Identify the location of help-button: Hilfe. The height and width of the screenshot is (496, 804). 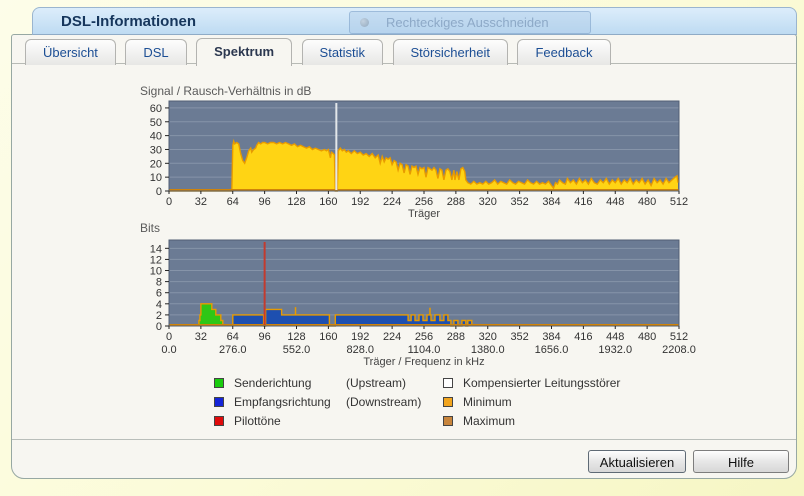
(741, 461).